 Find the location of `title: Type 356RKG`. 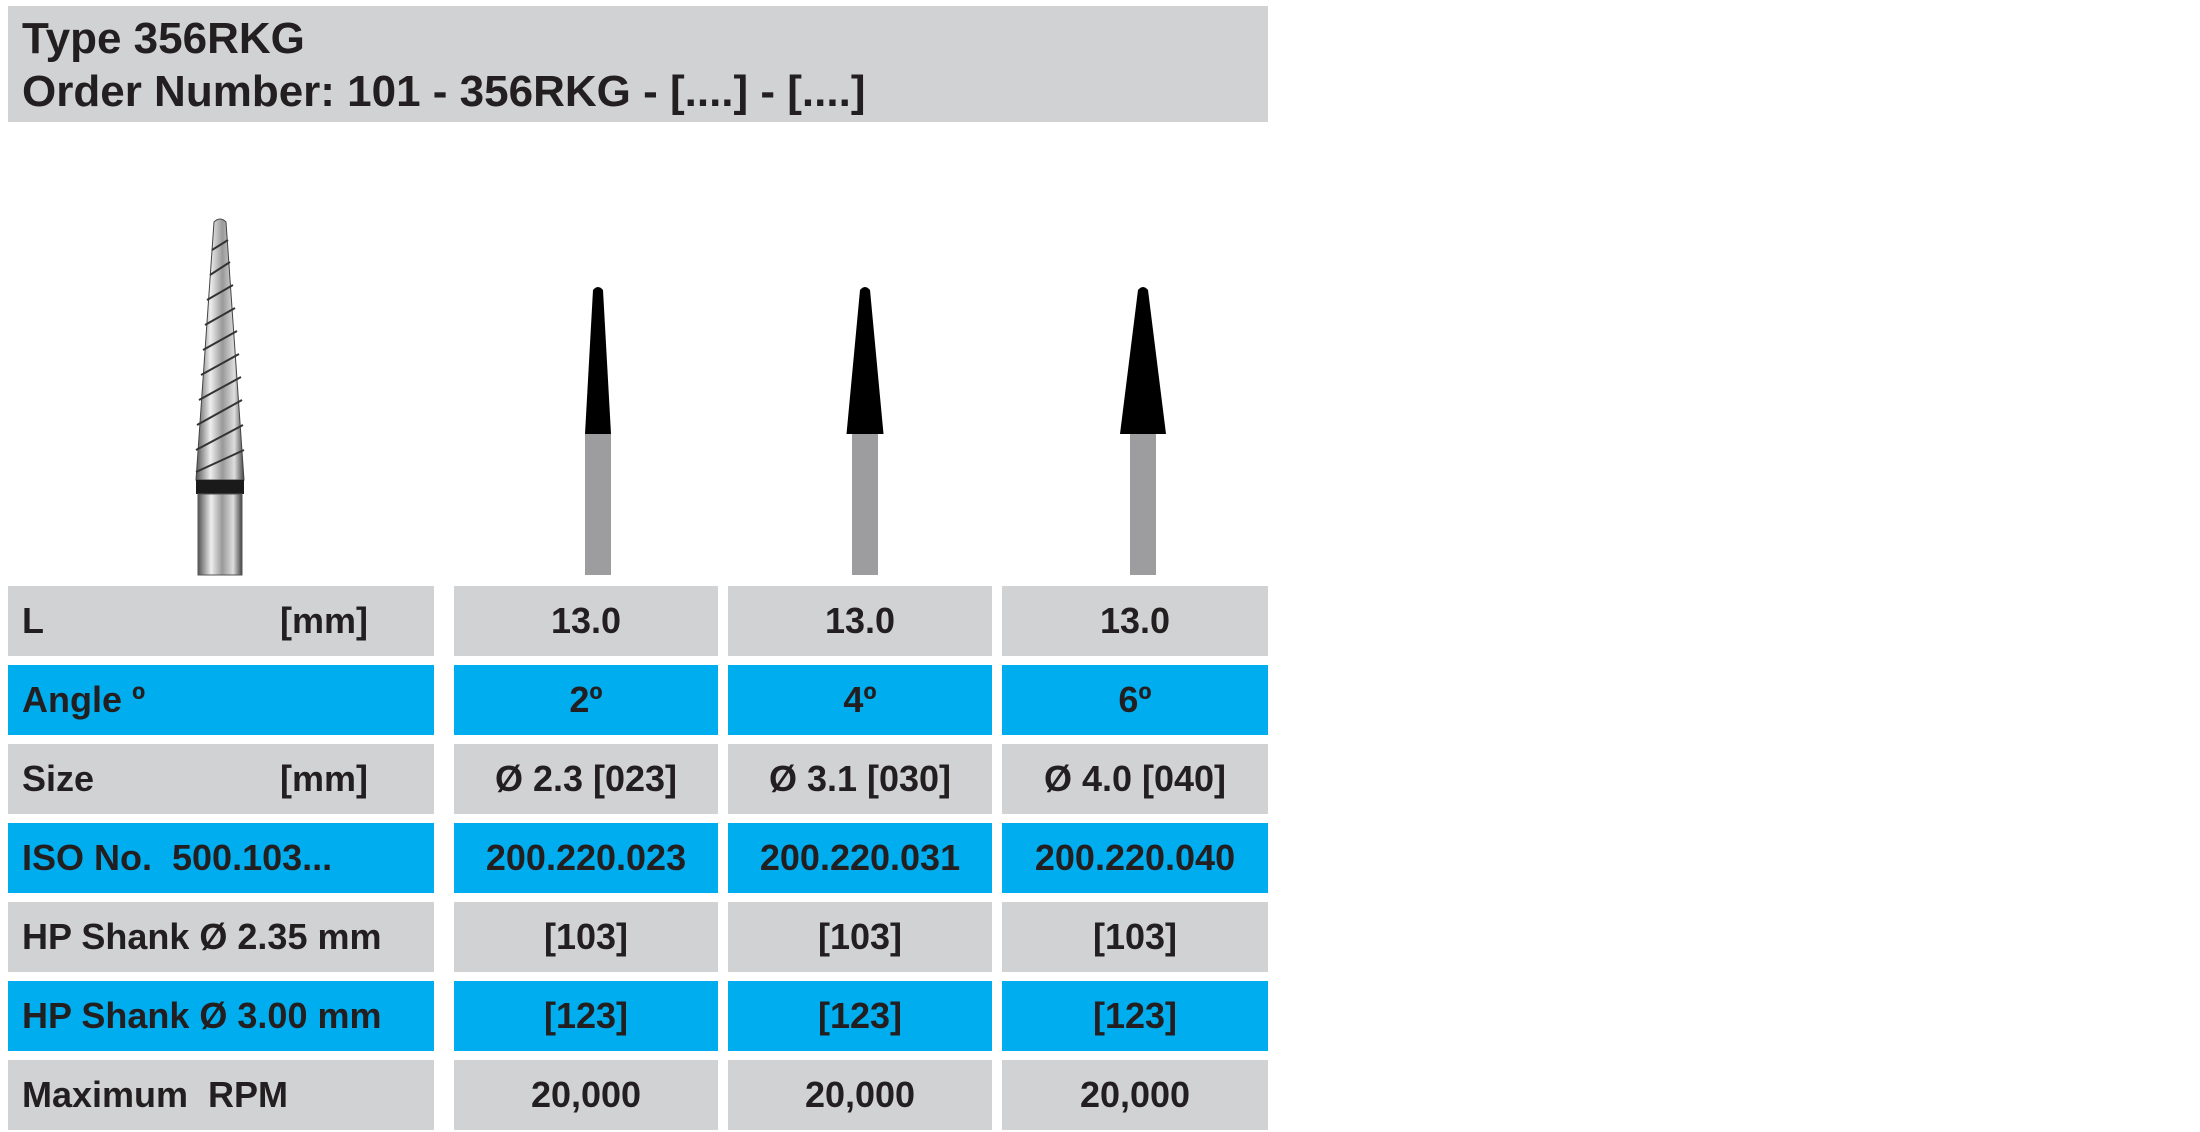

title: Type 356RKG is located at coordinates (163, 38).